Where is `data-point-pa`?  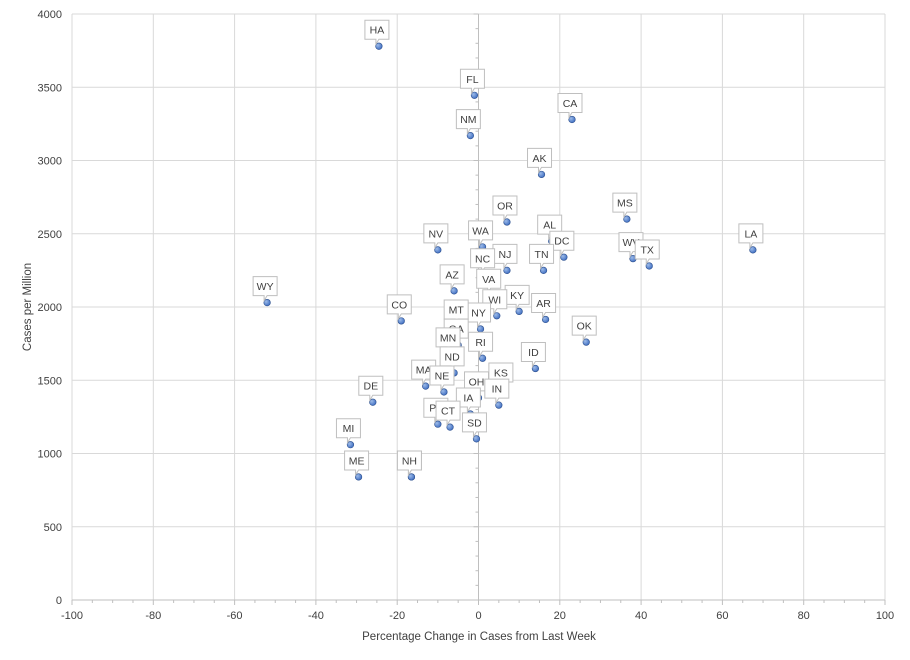 data-point-pa is located at coordinates (438, 424).